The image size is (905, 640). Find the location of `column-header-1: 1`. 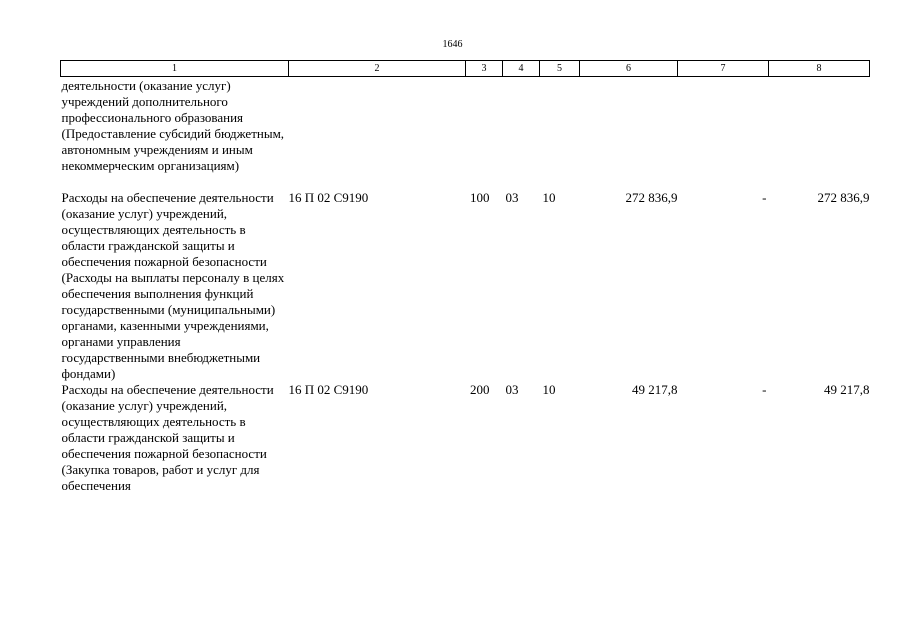

column-header-1: 1 is located at coordinates (174, 68).